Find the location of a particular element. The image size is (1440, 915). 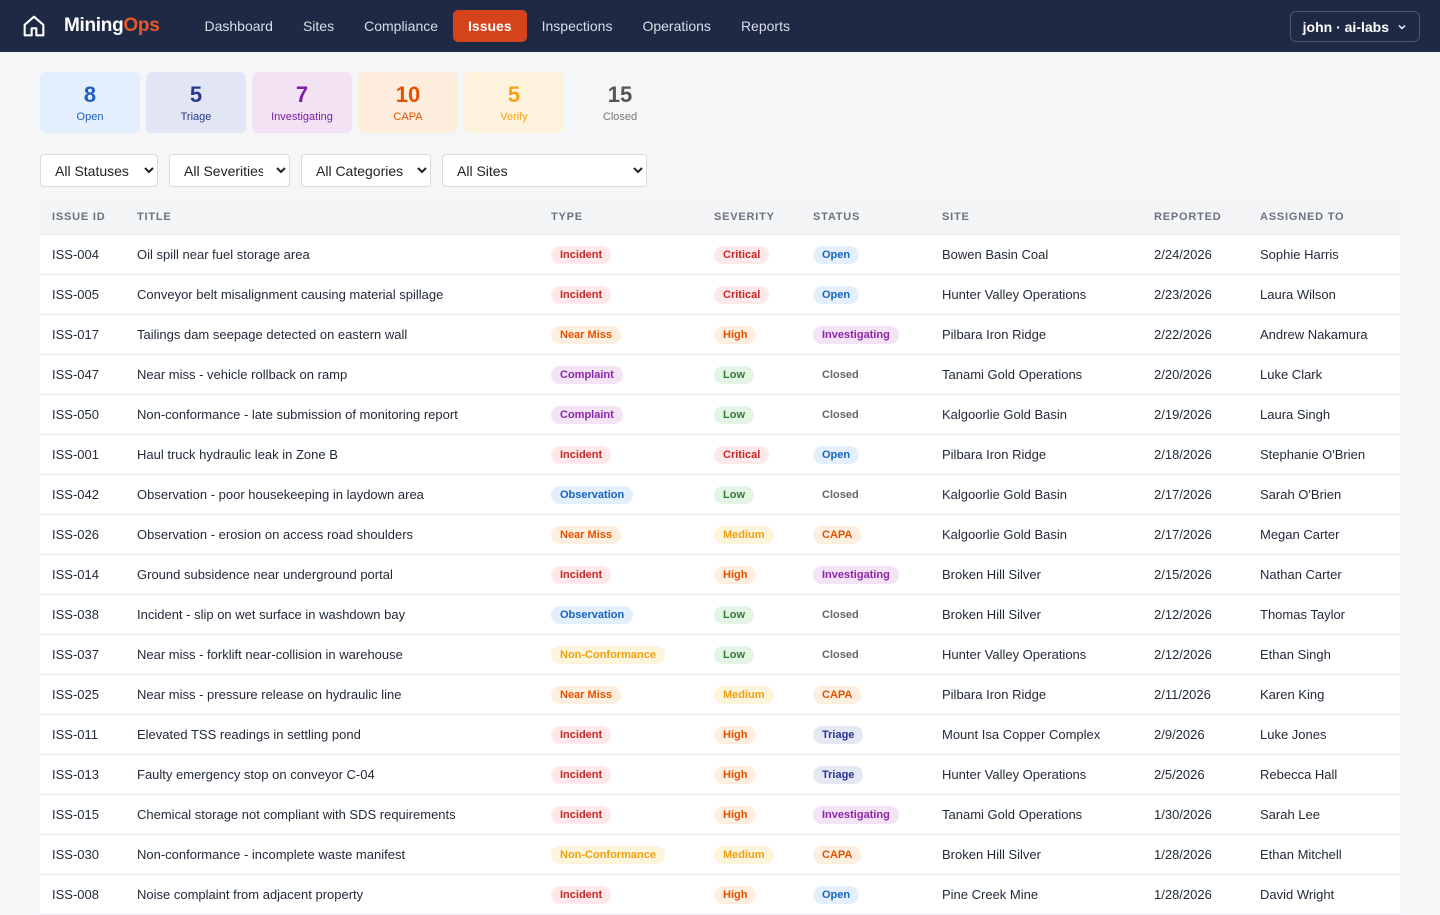

cell-text: Luke Jones is located at coordinates (1293, 734).